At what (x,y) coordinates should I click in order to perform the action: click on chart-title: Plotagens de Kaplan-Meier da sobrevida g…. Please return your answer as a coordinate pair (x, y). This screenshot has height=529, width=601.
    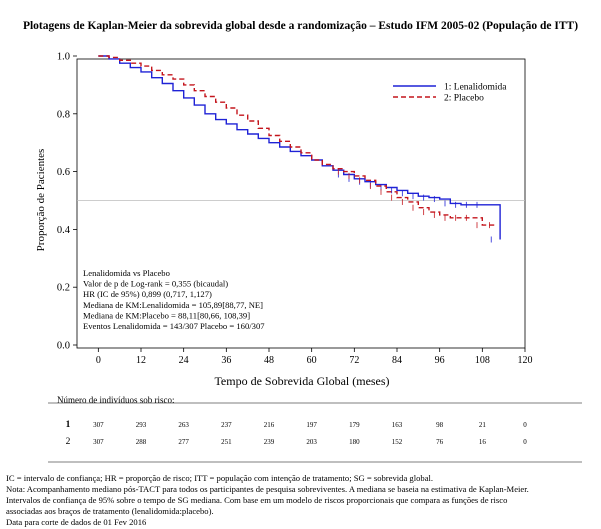
    Looking at the image, I should click on (300, 26).